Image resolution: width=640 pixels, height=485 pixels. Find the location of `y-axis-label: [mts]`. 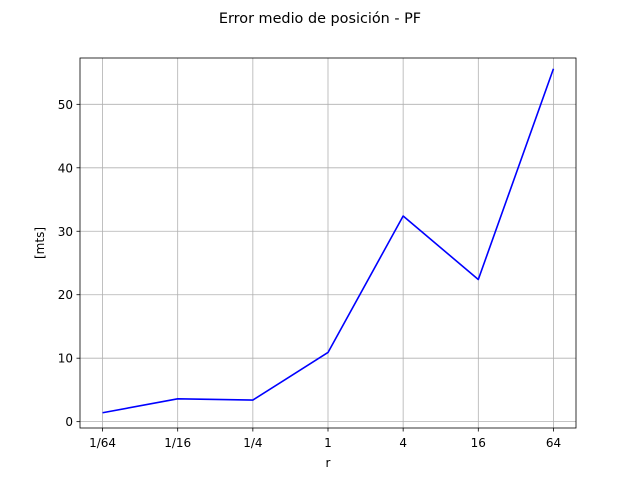

y-axis-label: [mts] is located at coordinates (40, 243).